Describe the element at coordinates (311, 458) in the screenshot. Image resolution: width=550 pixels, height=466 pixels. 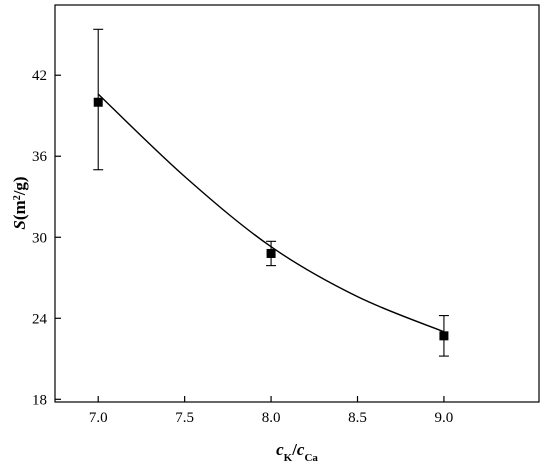
I see `x-axis-label-sub2: Ca` at that location.